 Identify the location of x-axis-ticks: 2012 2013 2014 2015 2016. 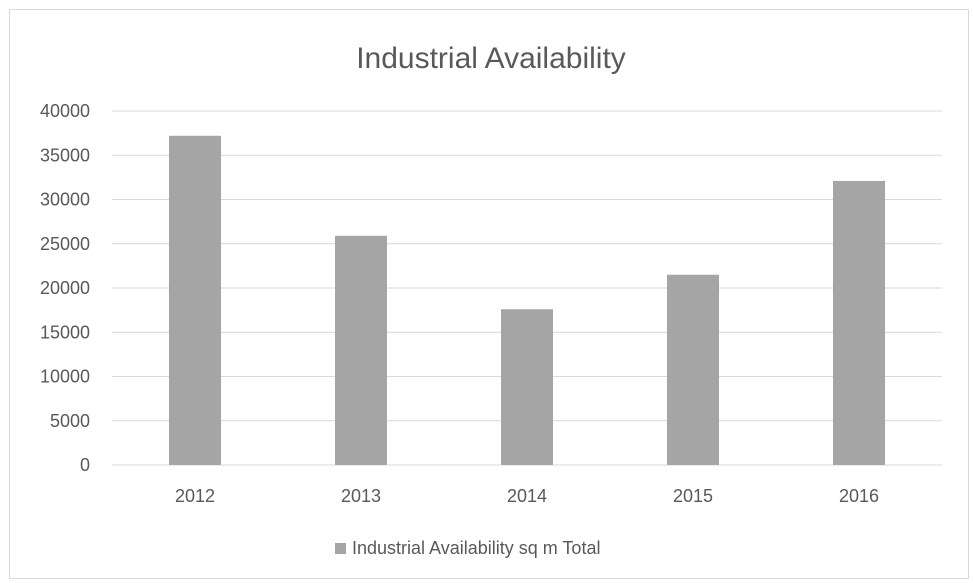
(527, 496).